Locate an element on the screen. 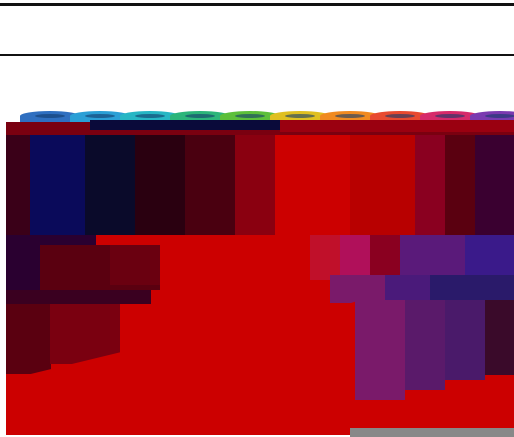 Image resolution: width=514 pixels, height=437 pixels. second-rule is located at coordinates (257, 55).